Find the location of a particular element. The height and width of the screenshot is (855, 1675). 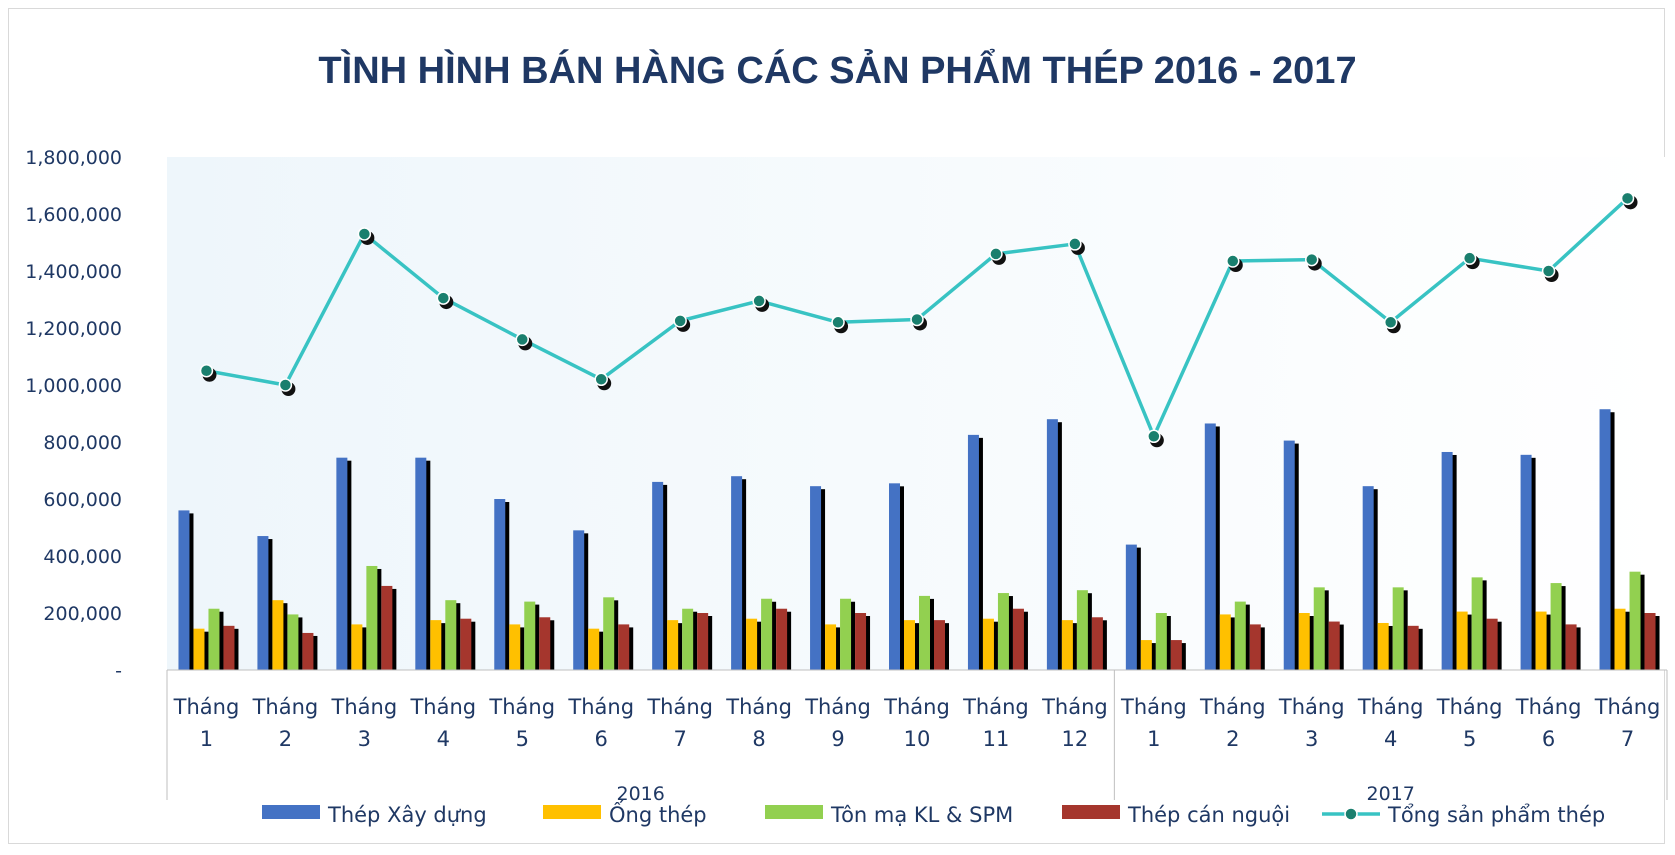

x-tick-label: 6 is located at coordinates (601, 739).